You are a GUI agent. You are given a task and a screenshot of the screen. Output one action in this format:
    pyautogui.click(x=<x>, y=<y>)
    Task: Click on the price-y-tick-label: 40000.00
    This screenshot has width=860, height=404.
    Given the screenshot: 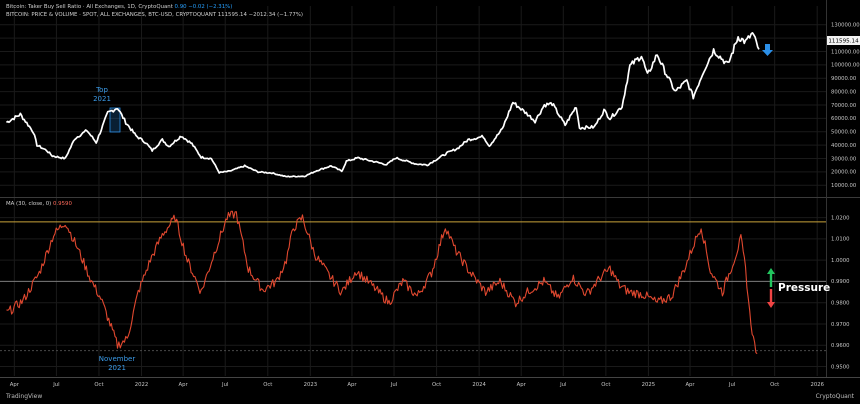 What is the action you would take?
    pyautogui.click(x=844, y=146)
    